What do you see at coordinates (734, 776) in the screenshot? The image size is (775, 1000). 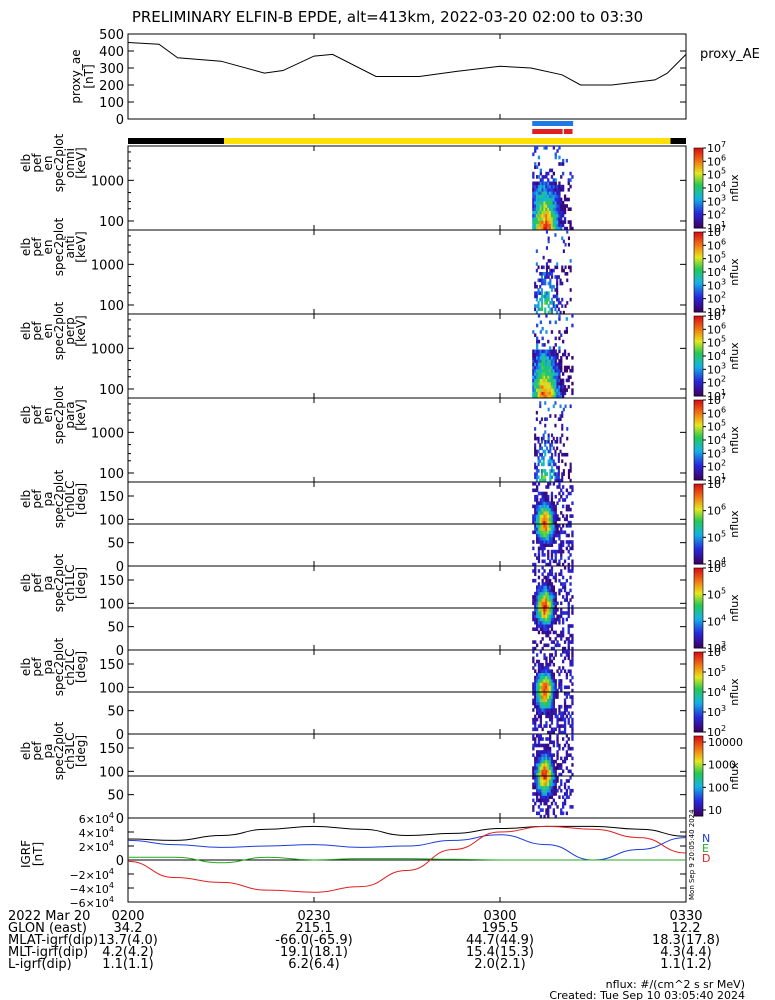 I see `colorbar-label-text: nflux` at bounding box center [734, 776].